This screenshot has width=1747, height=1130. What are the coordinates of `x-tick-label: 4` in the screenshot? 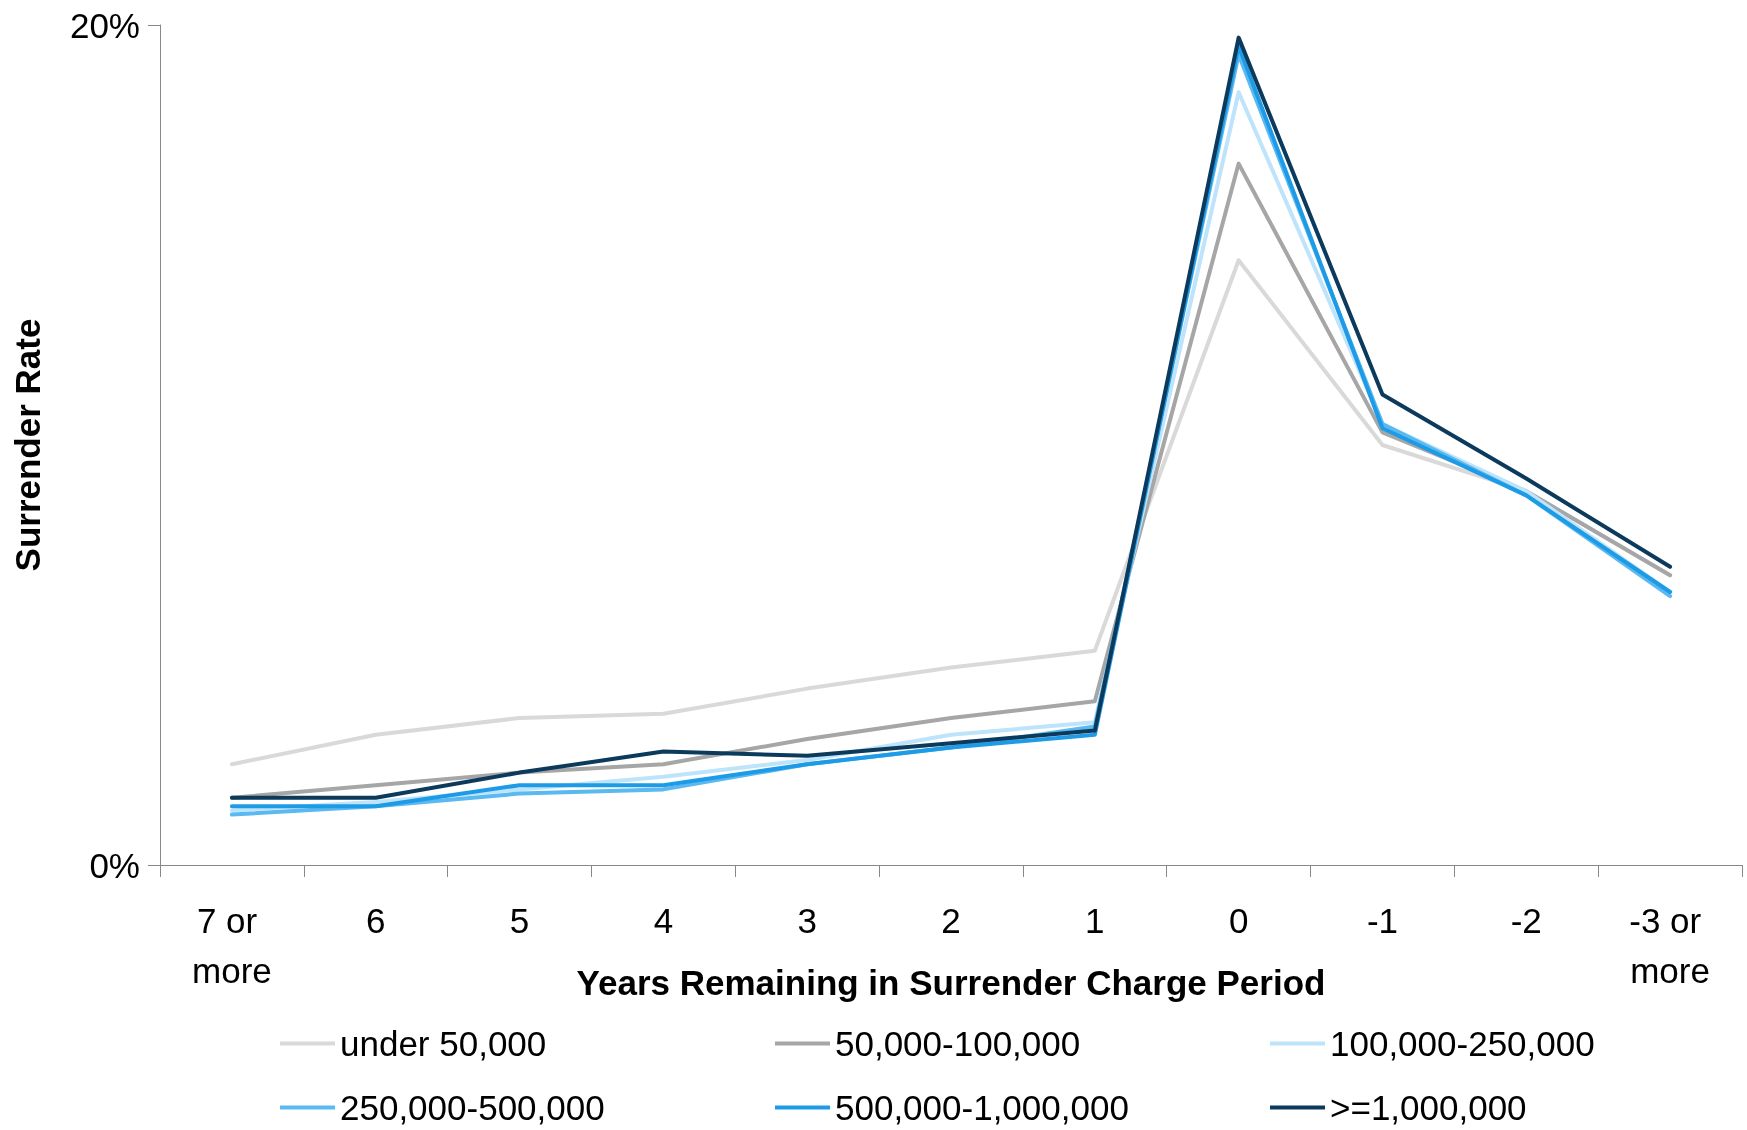 It's located at (663, 920).